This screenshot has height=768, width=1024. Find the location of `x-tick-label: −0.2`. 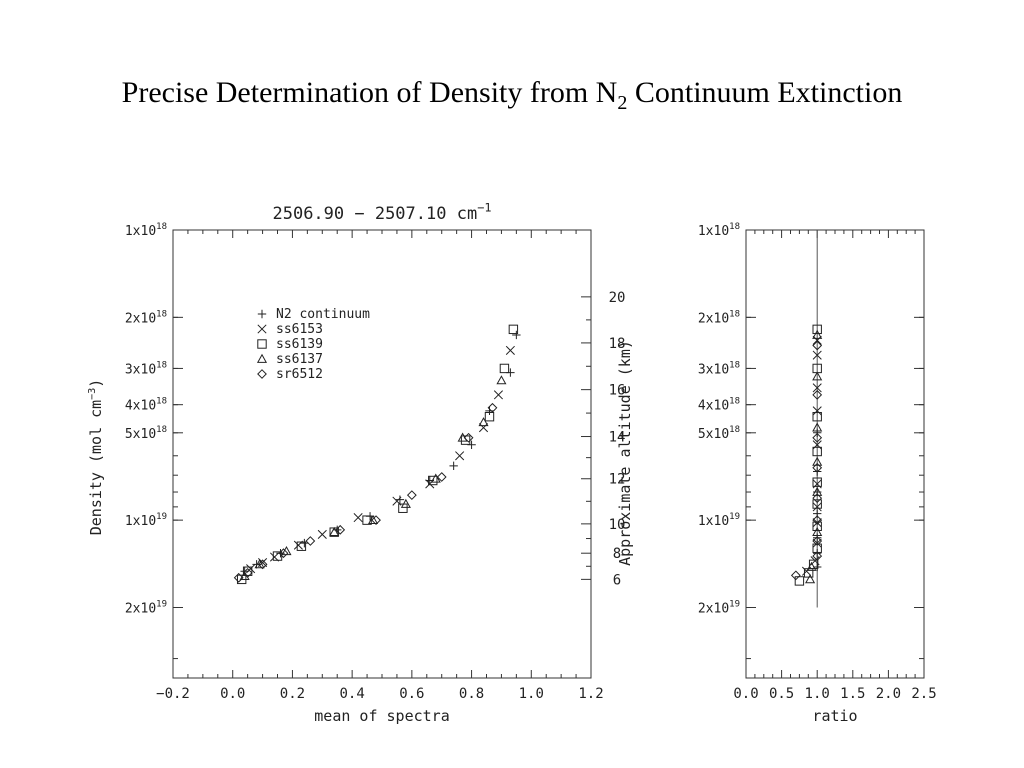

x-tick-label: −0.2 is located at coordinates (173, 694).